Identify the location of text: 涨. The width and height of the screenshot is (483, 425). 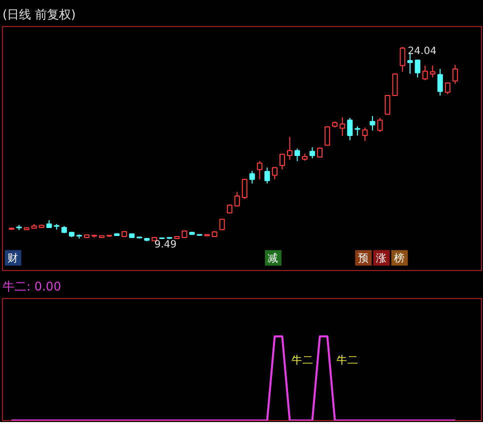
(381, 257).